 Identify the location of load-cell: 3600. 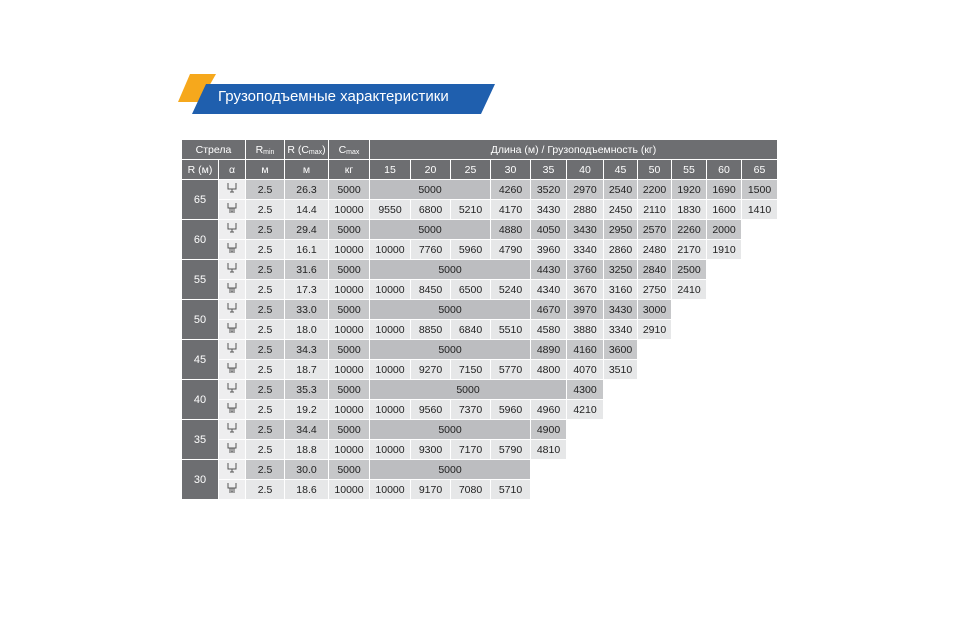
(620, 349).